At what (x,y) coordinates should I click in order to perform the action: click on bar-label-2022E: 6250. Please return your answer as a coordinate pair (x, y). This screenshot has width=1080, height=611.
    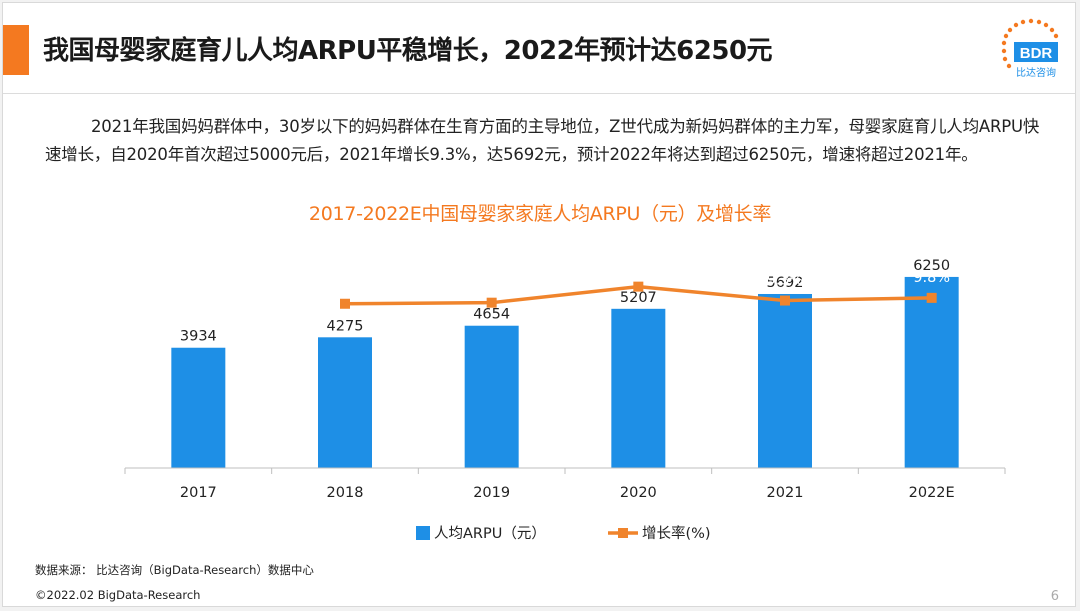
    Looking at the image, I should click on (931, 266).